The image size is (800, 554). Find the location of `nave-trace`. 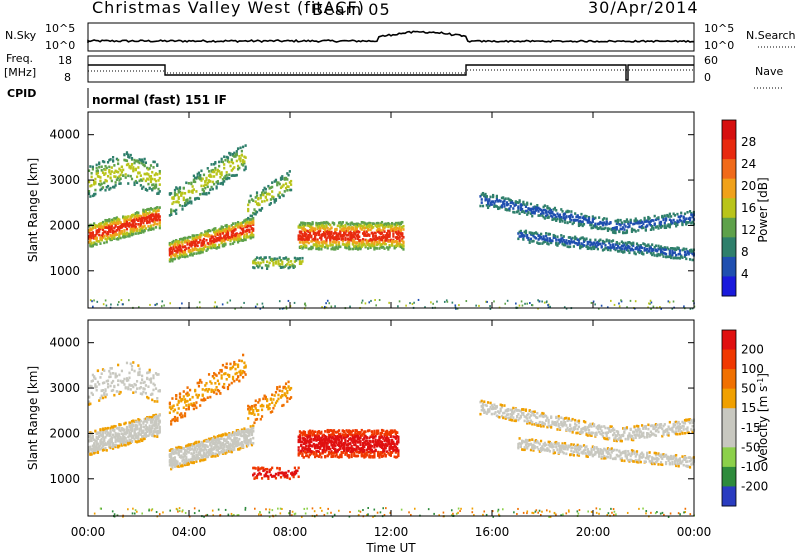

nave-trace is located at coordinates (391, 71).